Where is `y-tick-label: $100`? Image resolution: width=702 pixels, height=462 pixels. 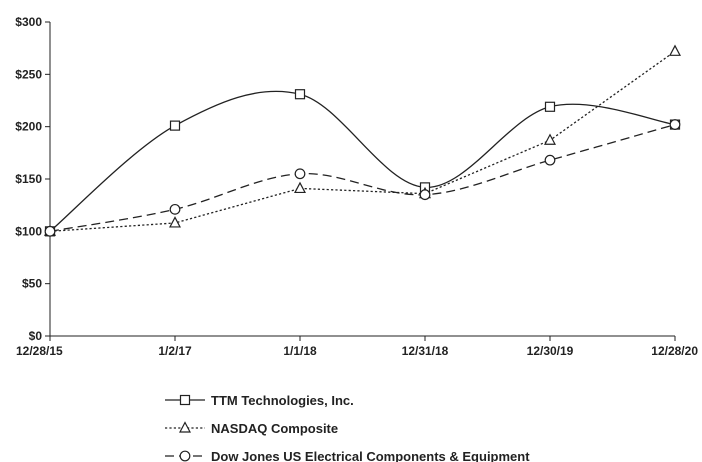
y-tick-label: $100 is located at coordinates (28, 231).